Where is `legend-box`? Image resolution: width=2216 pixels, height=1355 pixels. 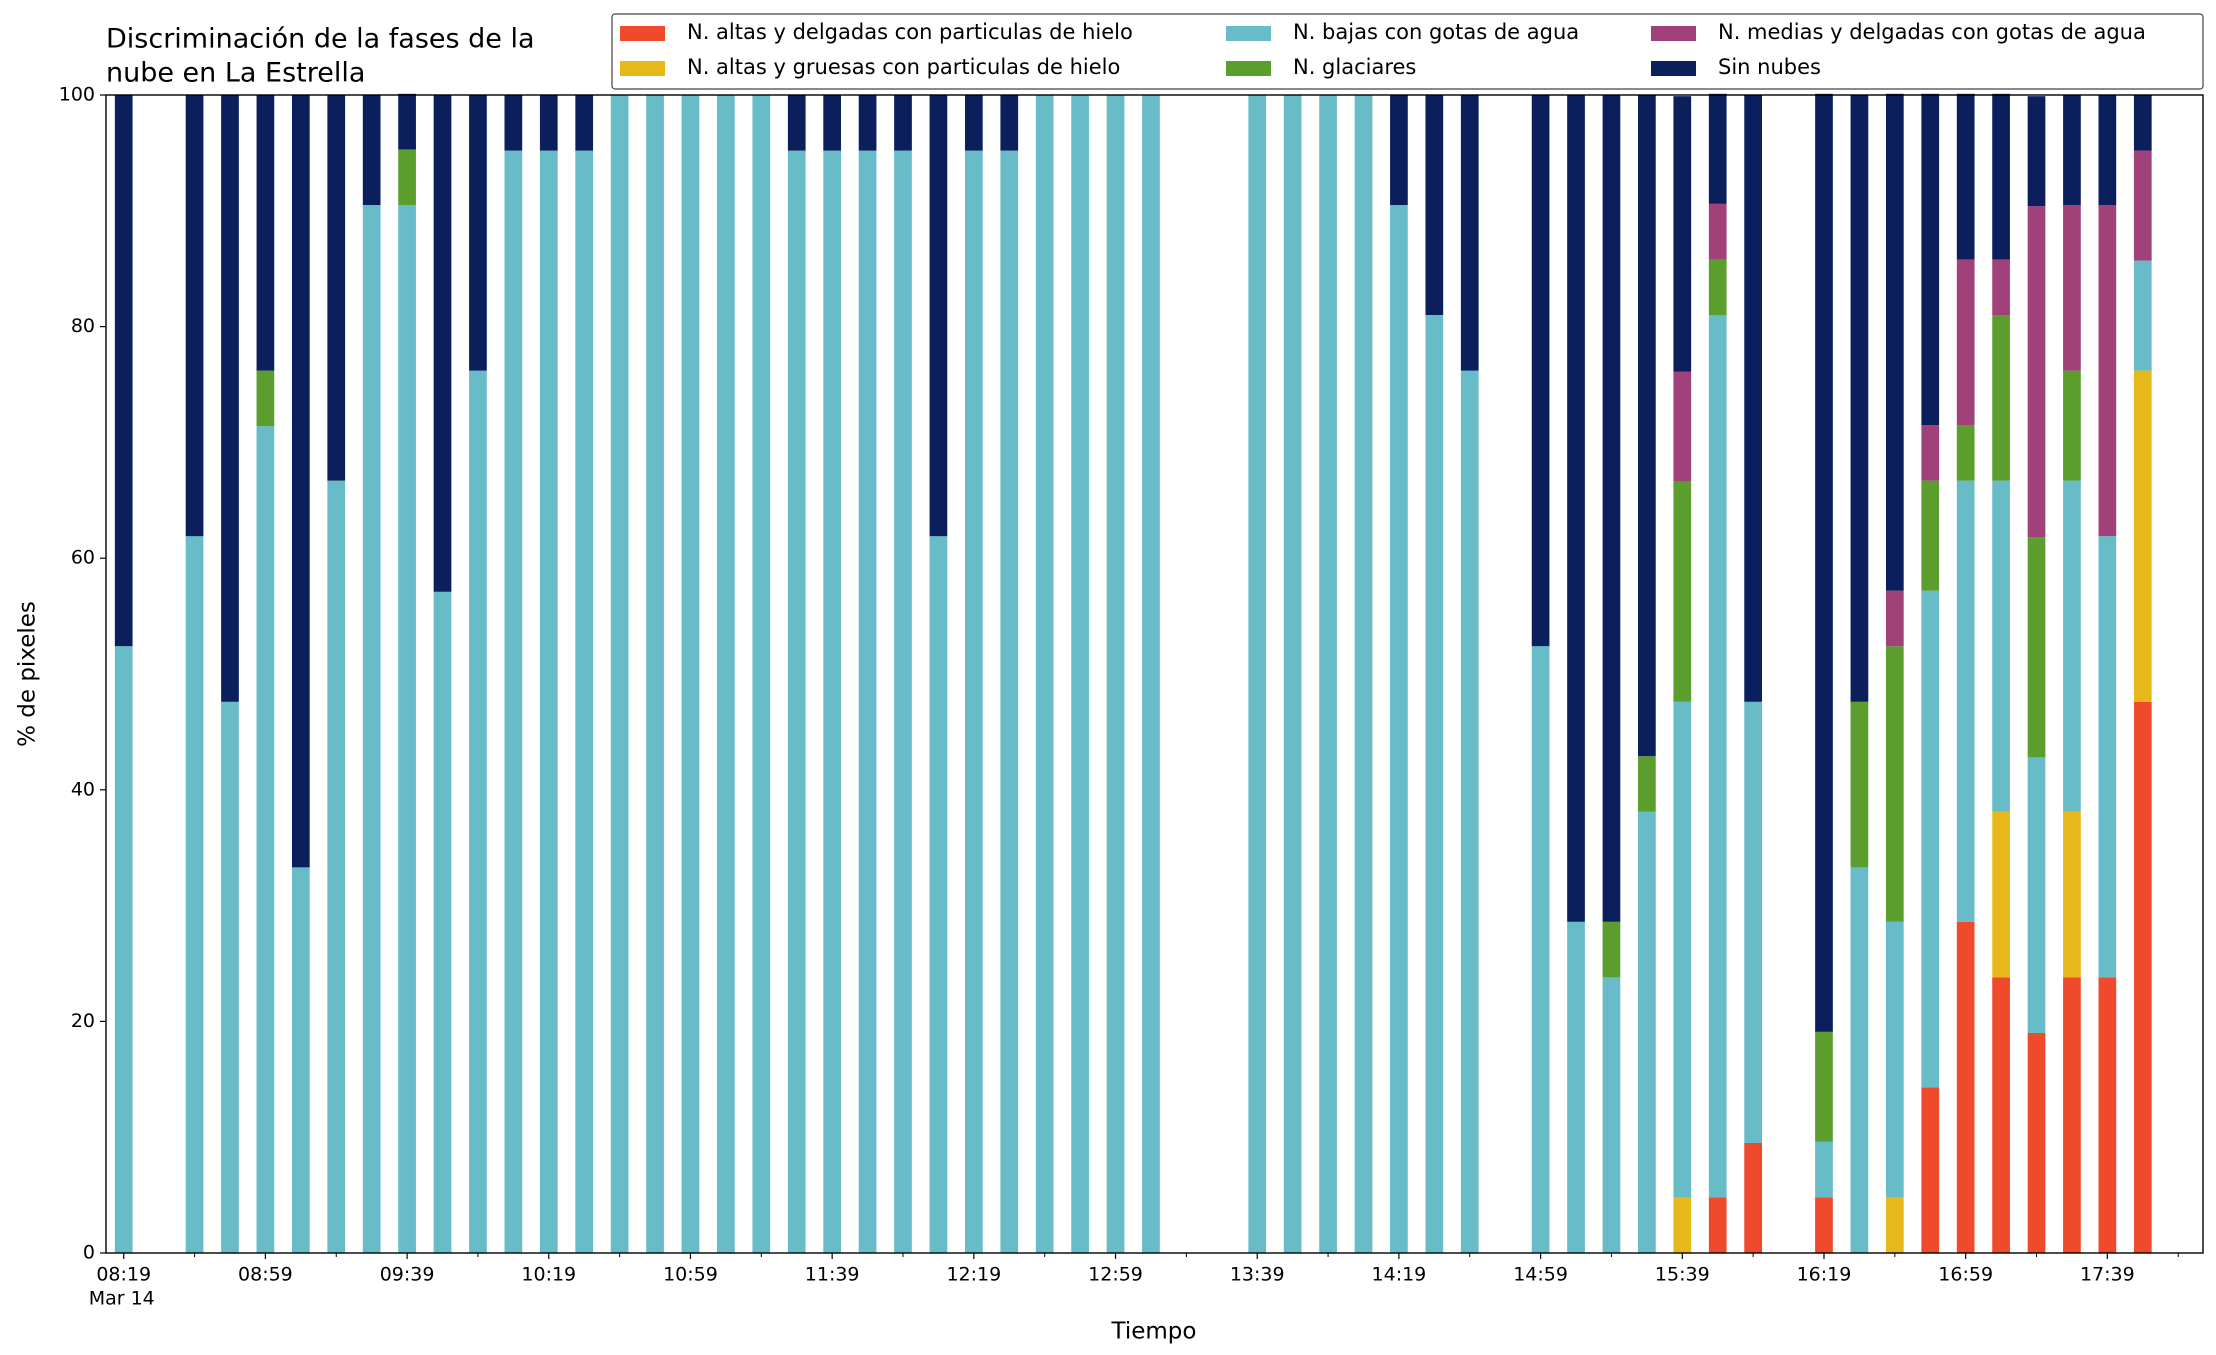
legend-box is located at coordinates (1407, 51).